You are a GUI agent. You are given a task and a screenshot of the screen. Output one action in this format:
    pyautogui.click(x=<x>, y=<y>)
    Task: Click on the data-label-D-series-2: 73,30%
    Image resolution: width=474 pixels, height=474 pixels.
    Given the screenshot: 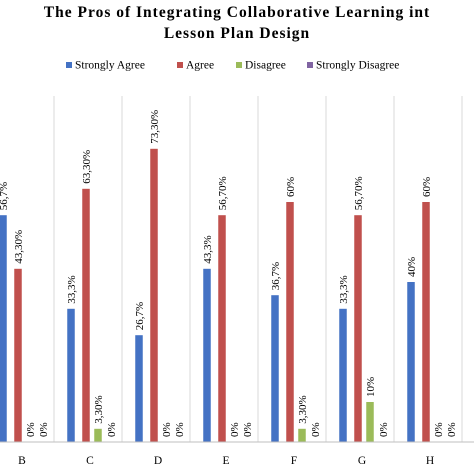 What is the action you would take?
    pyautogui.click(x=155, y=127)
    